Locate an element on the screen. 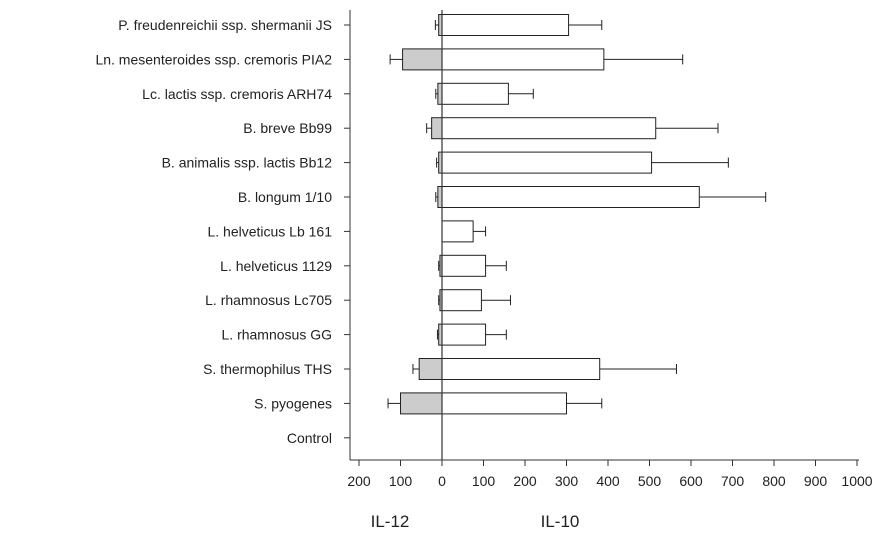 The height and width of the screenshot is (534, 879). x-tick-label: 1000 is located at coordinates (856, 481).